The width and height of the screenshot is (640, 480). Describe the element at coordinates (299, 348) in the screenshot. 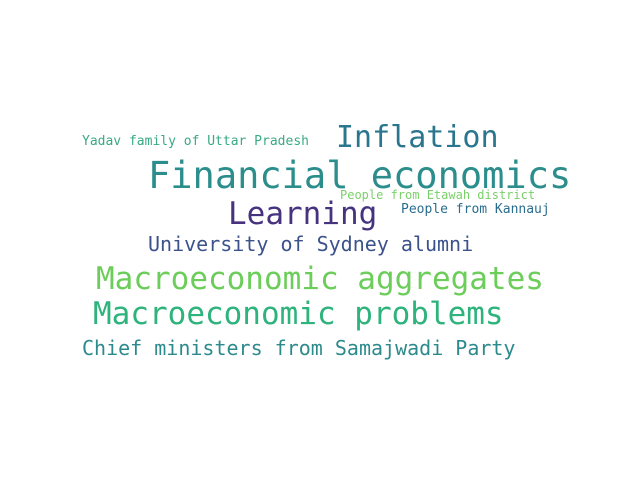

I see `word-chief-ministers: Chief ministers from Samajwadi Party` at that location.